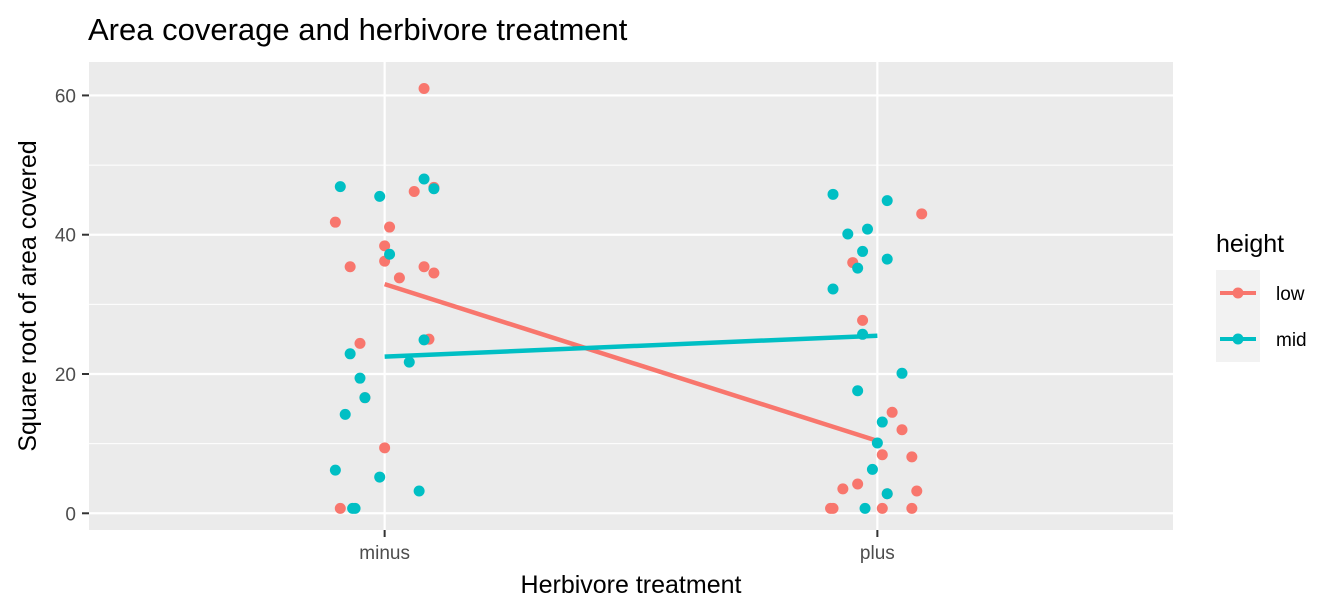 Image resolution: width=1344 pixels, height=614 pixels. I want to click on y-tick-label: 20, so click(65, 375).